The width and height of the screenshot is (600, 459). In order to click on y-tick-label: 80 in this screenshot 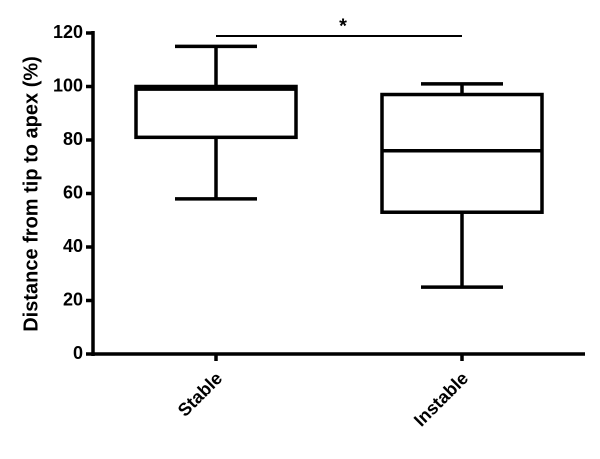, I will do `click(73, 139)`.